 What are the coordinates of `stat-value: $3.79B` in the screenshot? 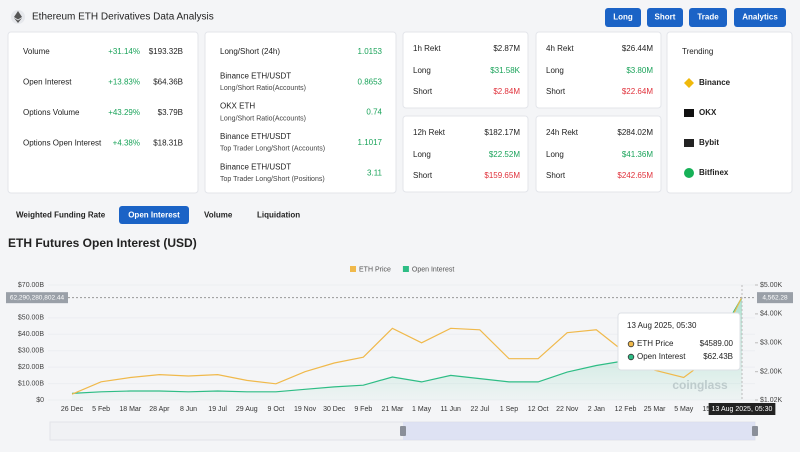 It's located at (170, 112).